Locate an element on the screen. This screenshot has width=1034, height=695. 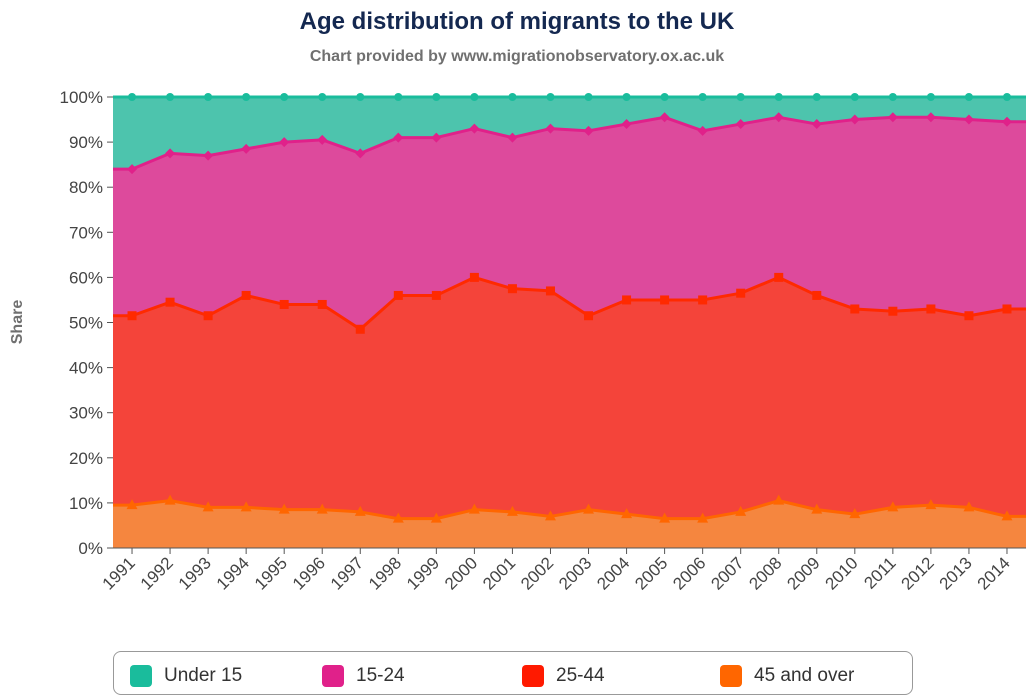
x-tick-label: 1992 is located at coordinates (157, 573).